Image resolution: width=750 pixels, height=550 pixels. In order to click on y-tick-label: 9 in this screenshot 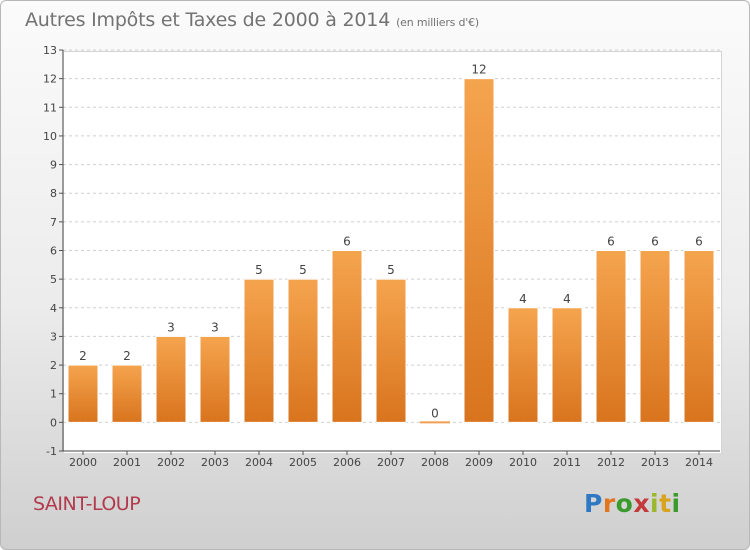, I will do `click(53, 165)`.